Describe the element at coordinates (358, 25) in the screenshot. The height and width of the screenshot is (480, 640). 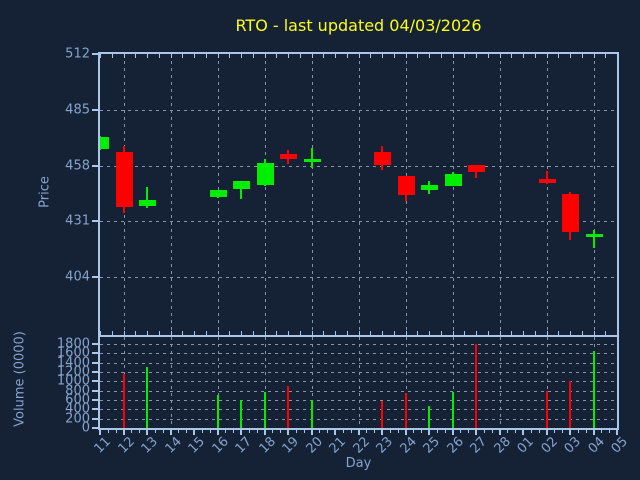
I see `chart-title: RTO - last updated 04/03/2026` at that location.